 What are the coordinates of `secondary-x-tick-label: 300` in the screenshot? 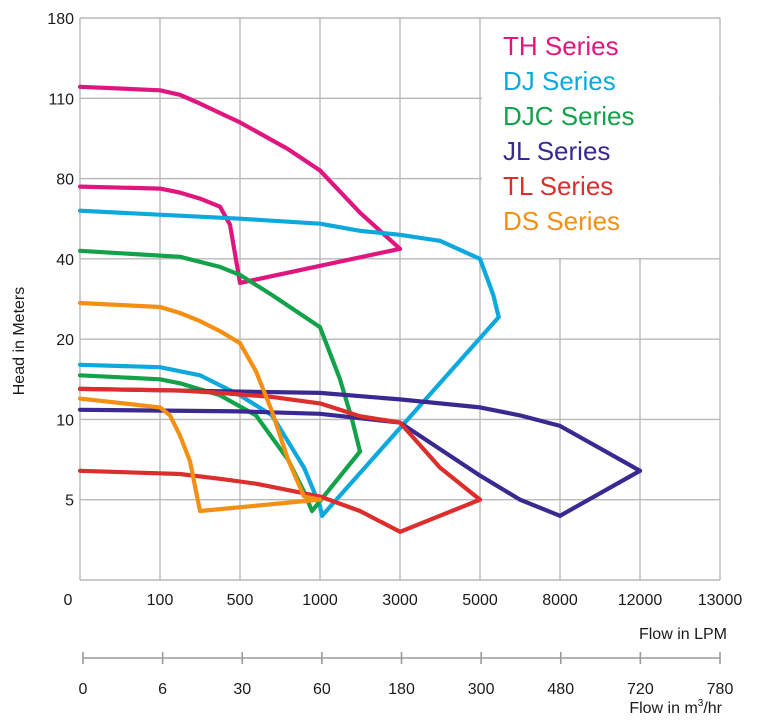 It's located at (481, 689).